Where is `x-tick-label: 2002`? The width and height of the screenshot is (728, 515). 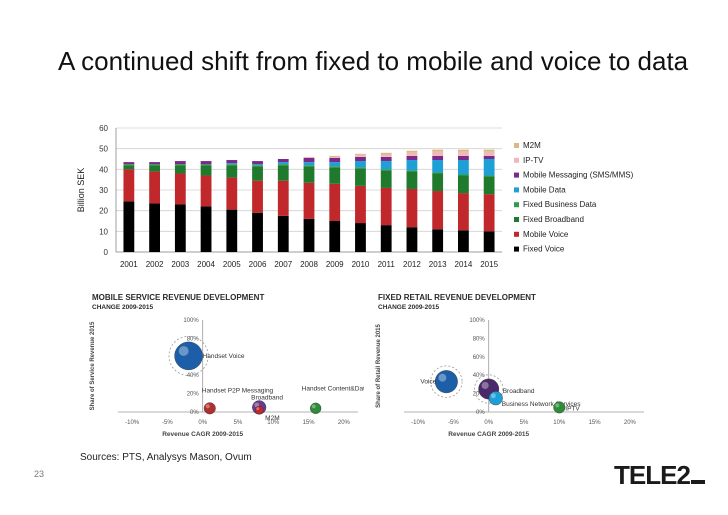
x-tick-label: 2002 is located at coordinates (155, 264).